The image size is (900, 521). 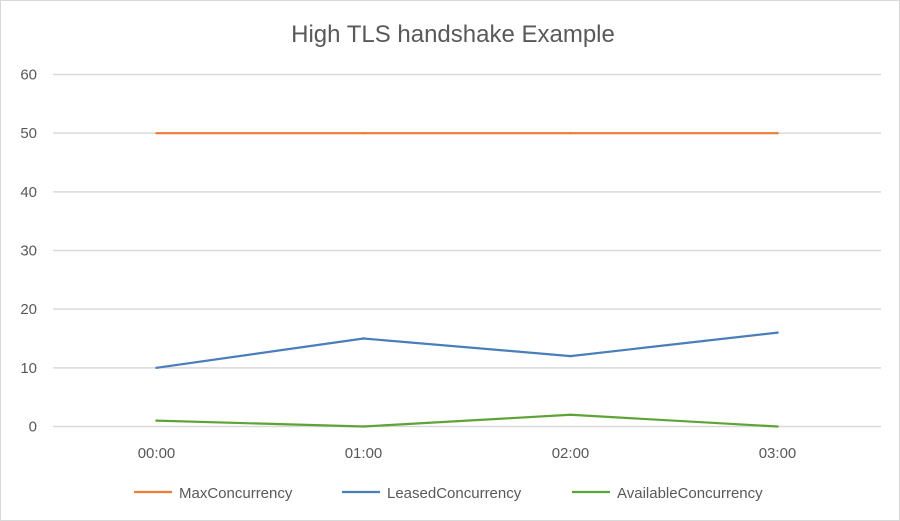 I want to click on x-tick-label: 02:00, so click(x=571, y=453).